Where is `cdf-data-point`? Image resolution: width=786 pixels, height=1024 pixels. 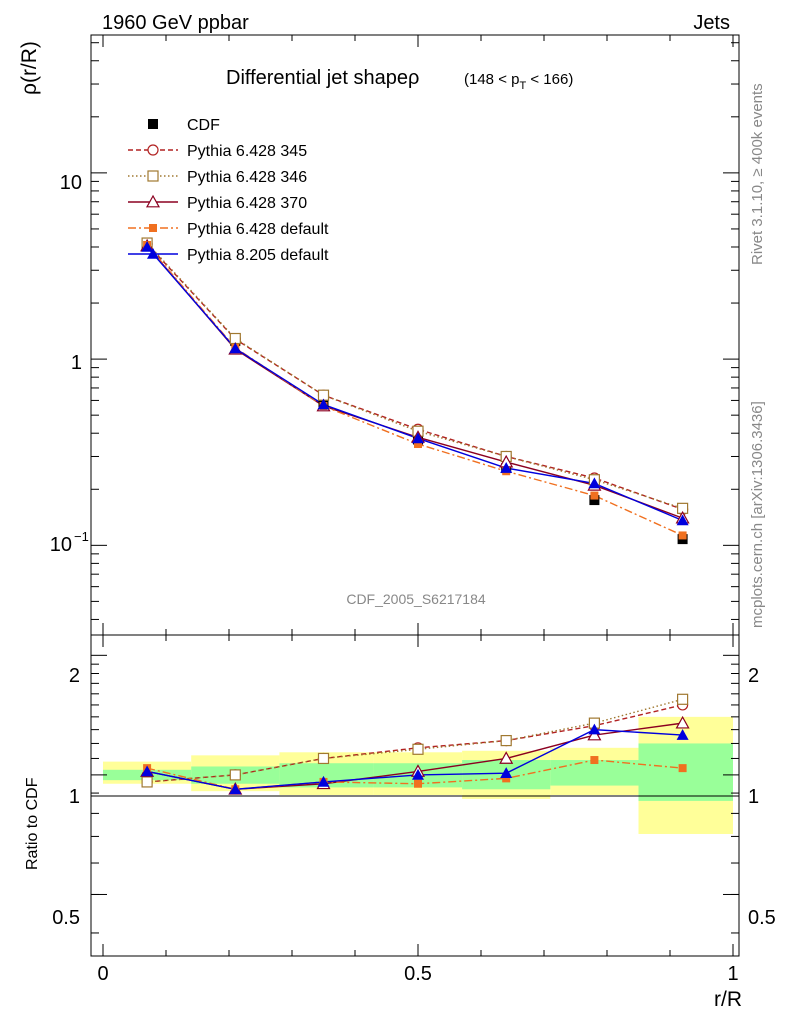
cdf-data-point is located at coordinates (594, 500).